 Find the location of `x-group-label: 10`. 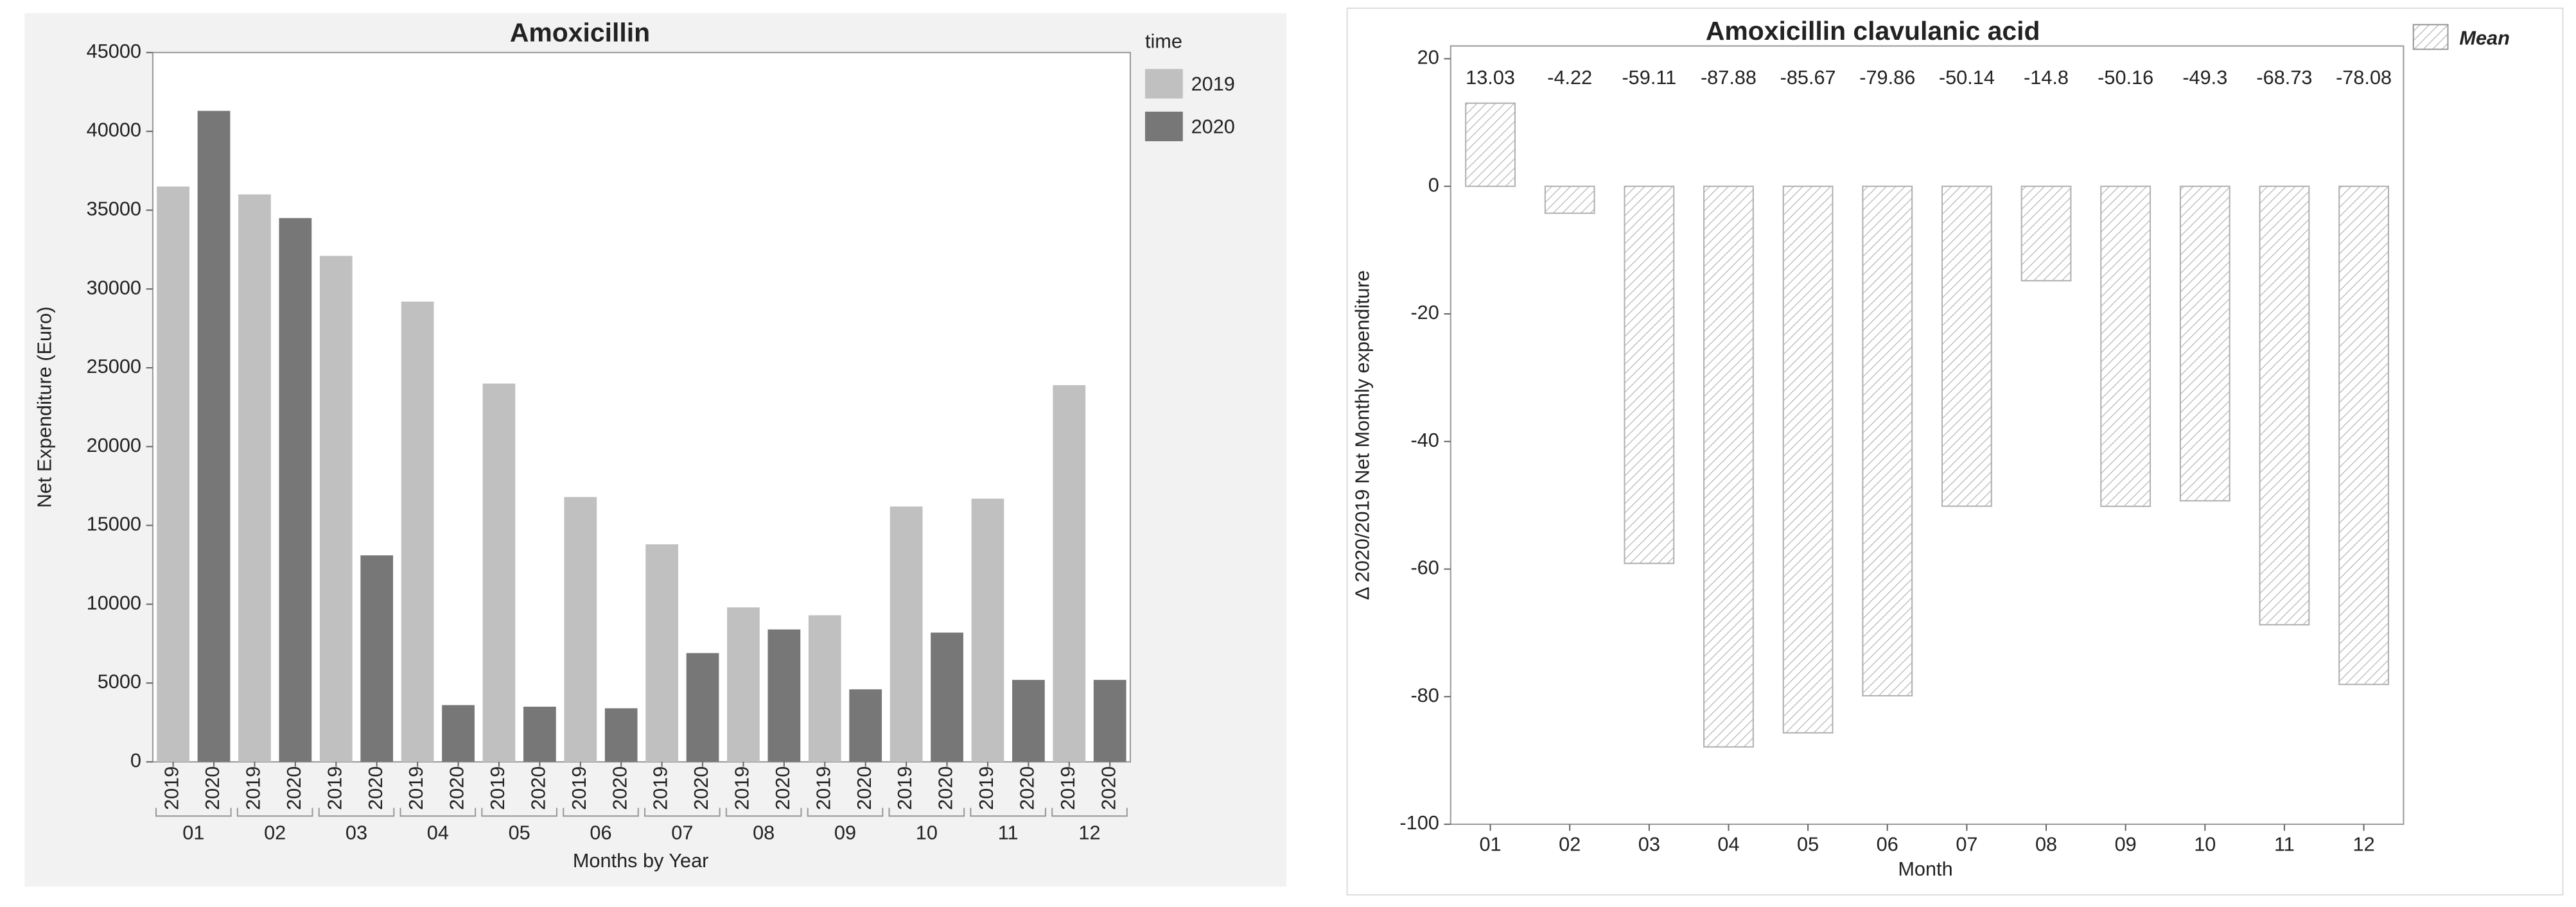

x-group-label: 10 is located at coordinates (927, 833).